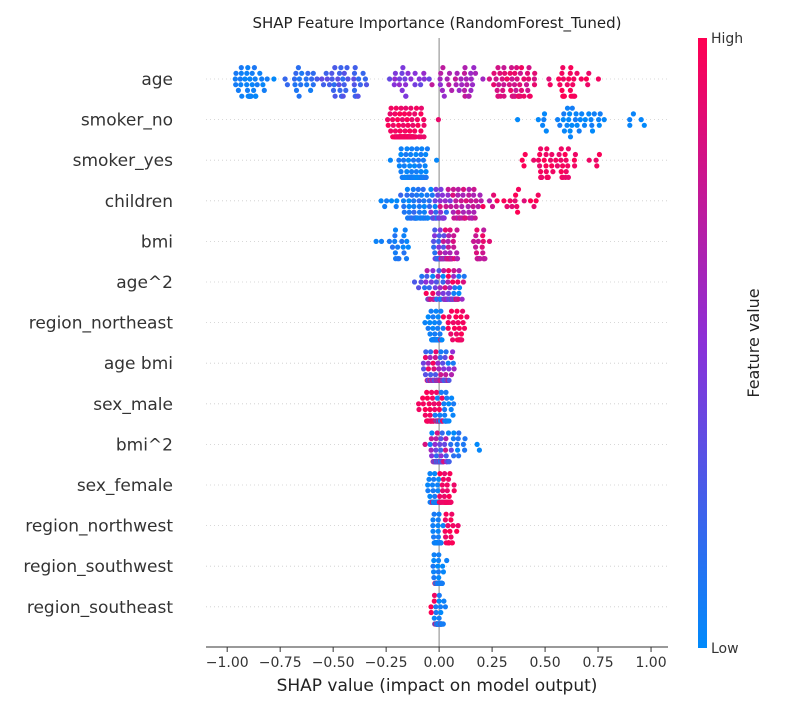 The height and width of the screenshot is (710, 800). What do you see at coordinates (127, 121) in the screenshot?
I see `feature-label-smoker-no: smoker_no` at bounding box center [127, 121].